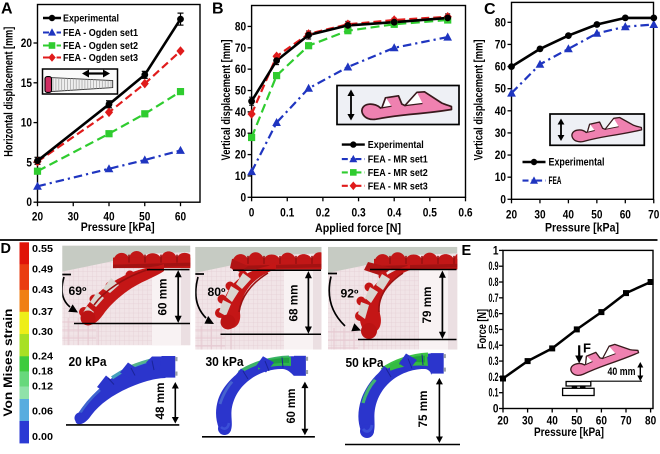  I want to click on svg-text: 0.43, so click(42, 290).